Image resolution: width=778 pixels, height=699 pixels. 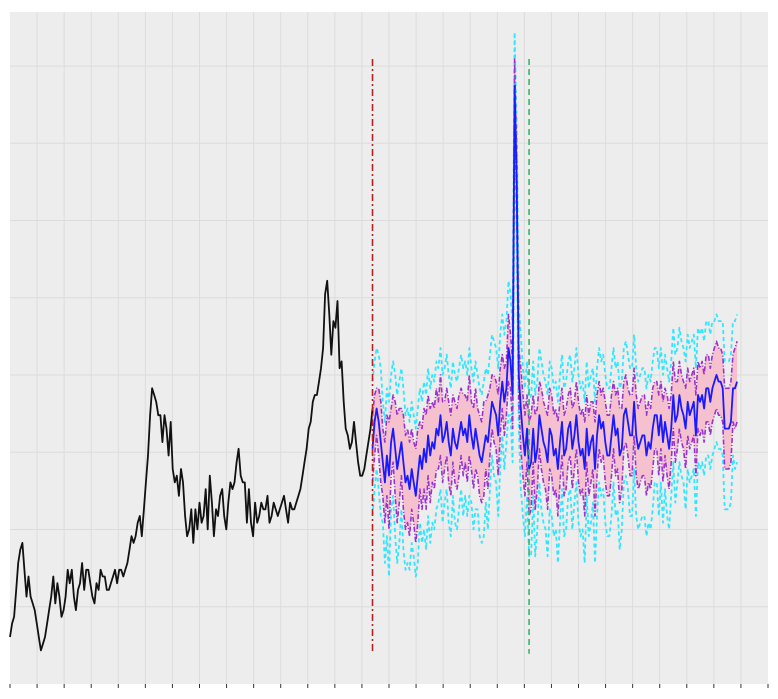 What do you see at coordinates (389, 686) in the screenshot?
I see `x-ticks` at bounding box center [389, 686].